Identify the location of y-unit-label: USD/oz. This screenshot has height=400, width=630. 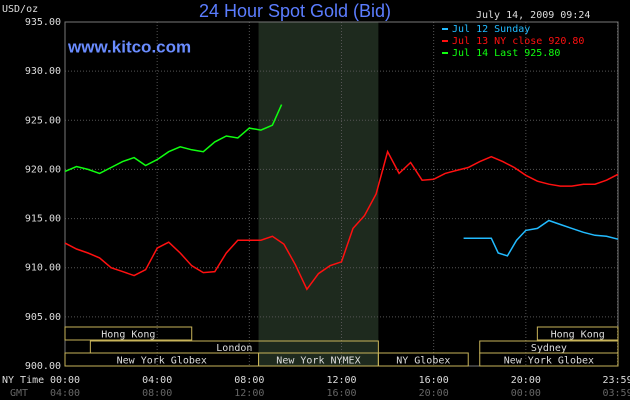
(20, 9).